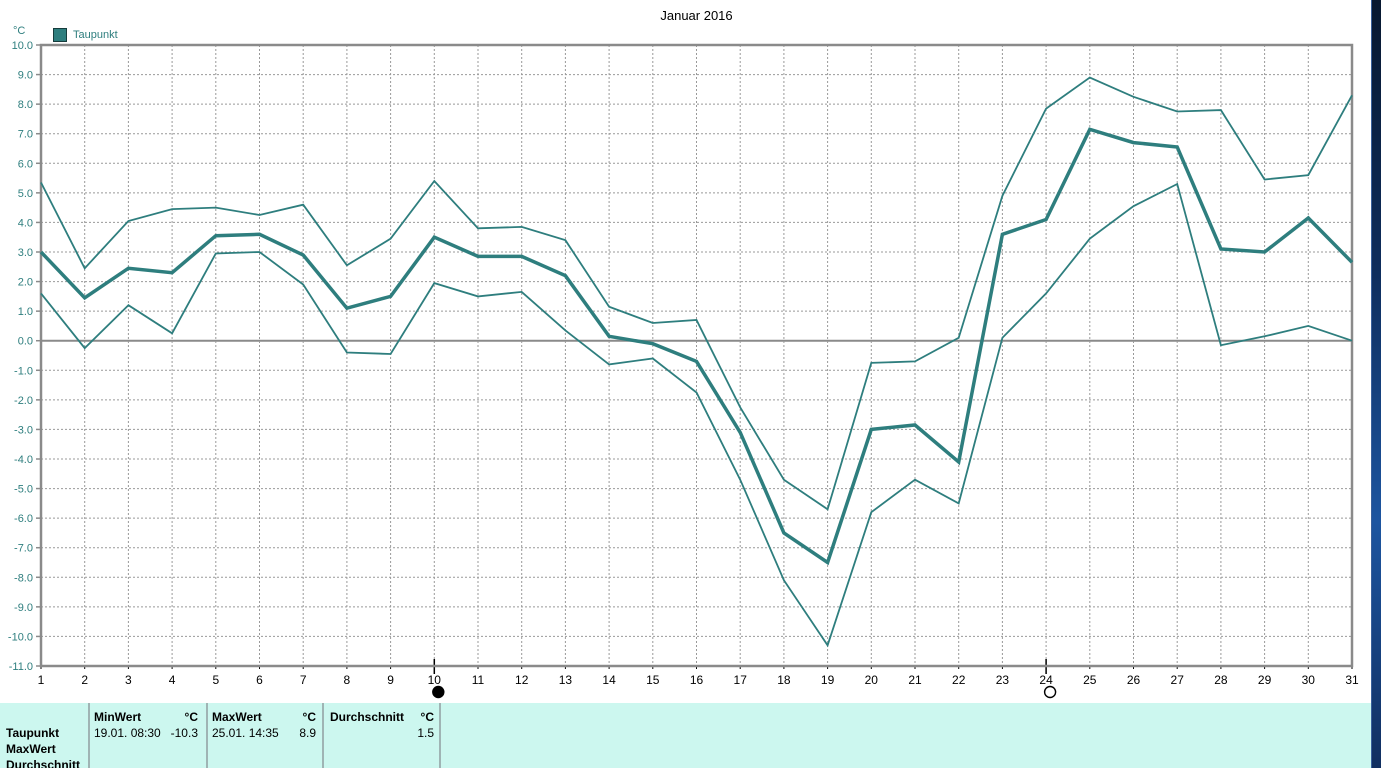 This screenshot has width=1381, height=768. What do you see at coordinates (95, 35) in the screenshot?
I see `legend-label: Taupunkt` at bounding box center [95, 35].